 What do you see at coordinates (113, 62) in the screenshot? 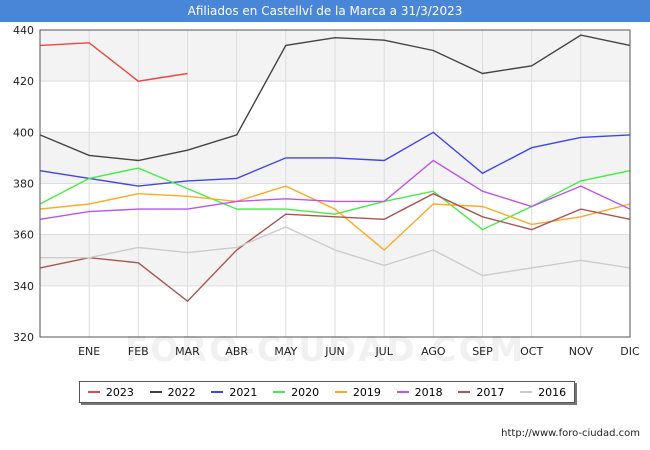
I see `series-line-2023` at bounding box center [113, 62].